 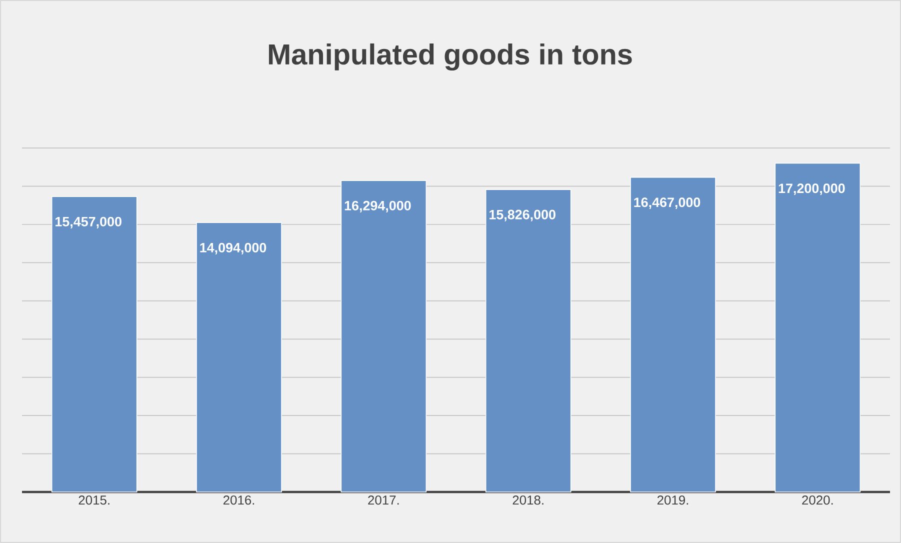 What do you see at coordinates (94, 500) in the screenshot?
I see `x-tick-label: 2015.` at bounding box center [94, 500].